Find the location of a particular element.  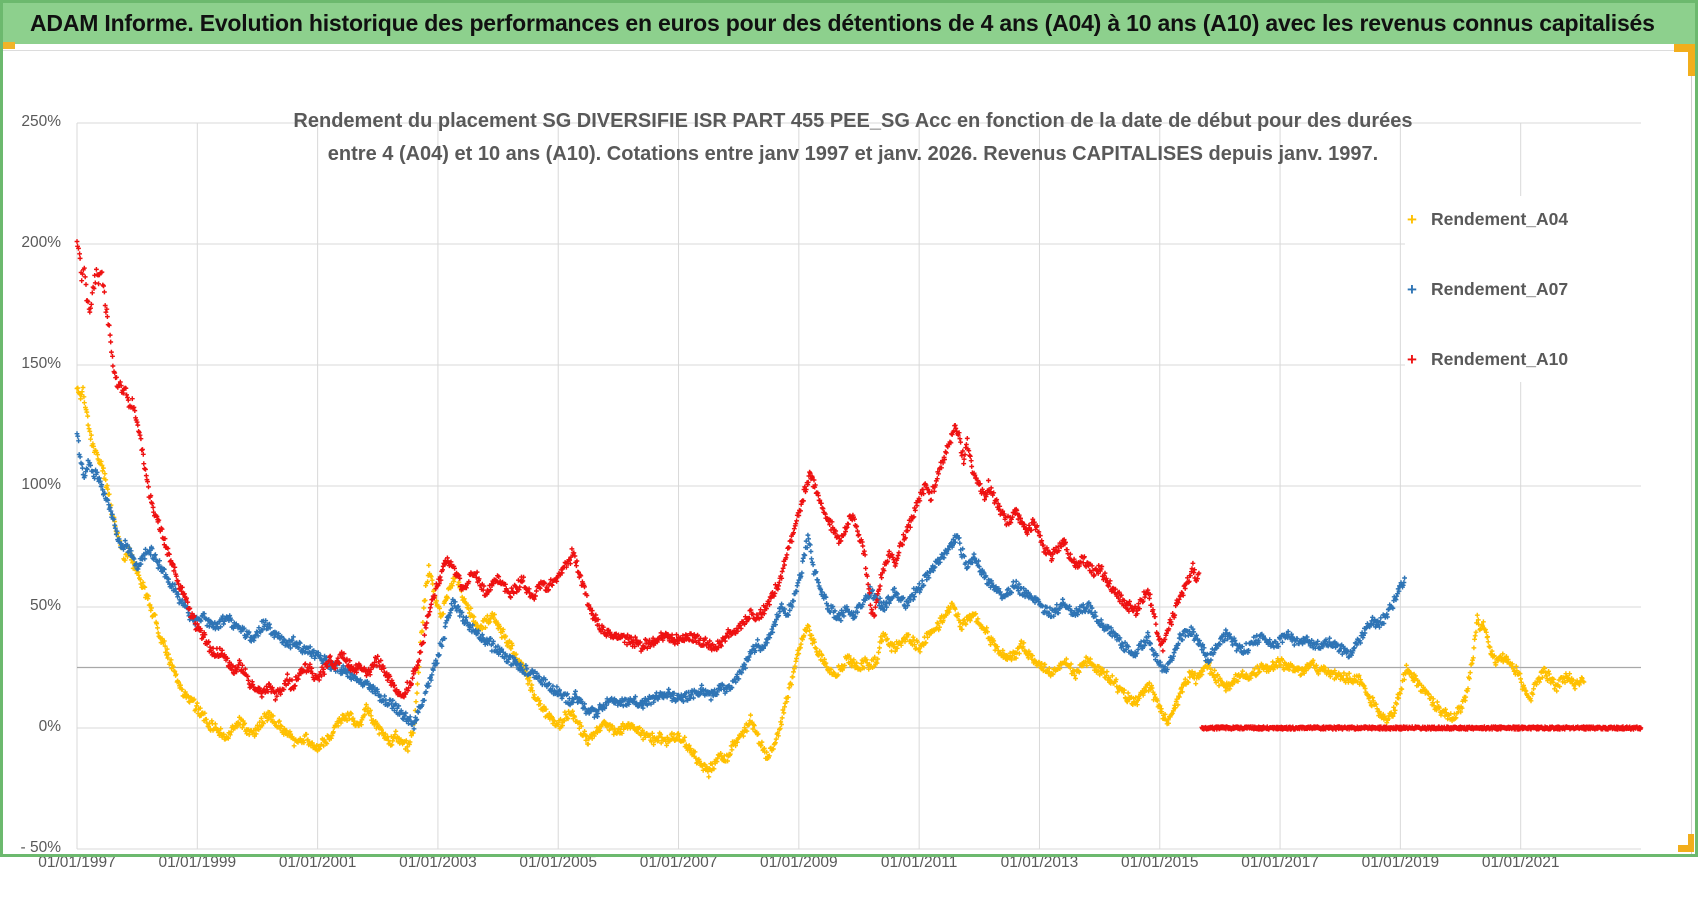

legend-item-rendement_a07: + Rendement_A07 is located at coordinates (1533, 289).